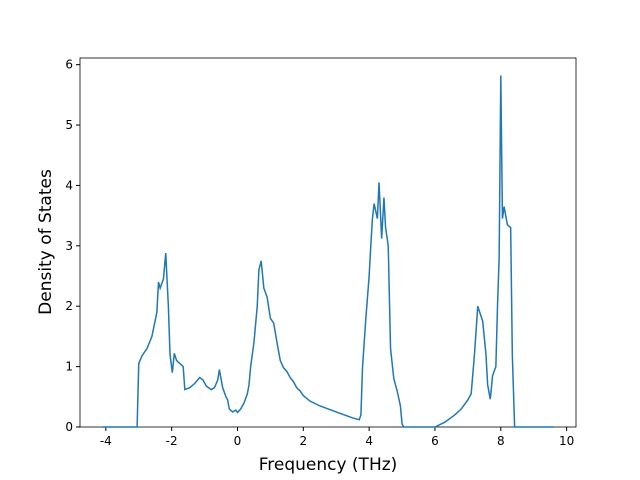  I want to click on x-tick-label: 10, so click(566, 441).